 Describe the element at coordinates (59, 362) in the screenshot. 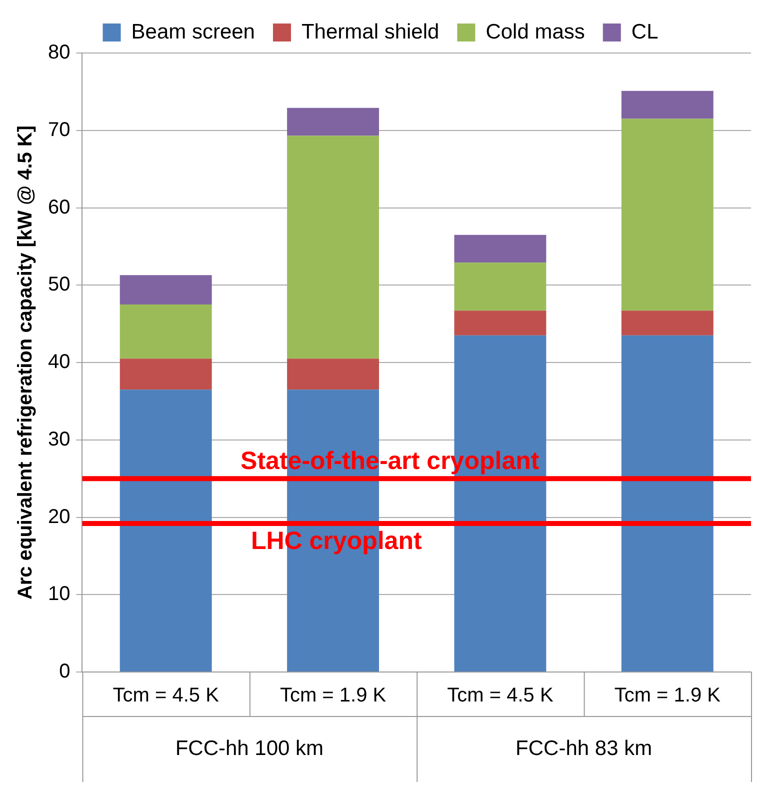

I see `y-tick-label: 40` at that location.